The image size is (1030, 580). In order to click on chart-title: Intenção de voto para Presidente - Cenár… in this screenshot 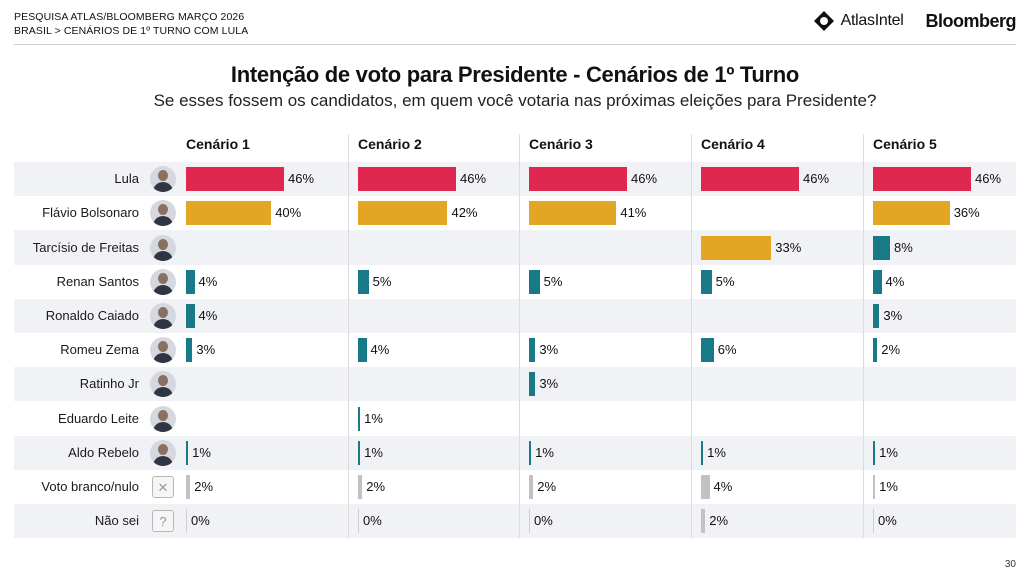, I will do `click(515, 74)`.